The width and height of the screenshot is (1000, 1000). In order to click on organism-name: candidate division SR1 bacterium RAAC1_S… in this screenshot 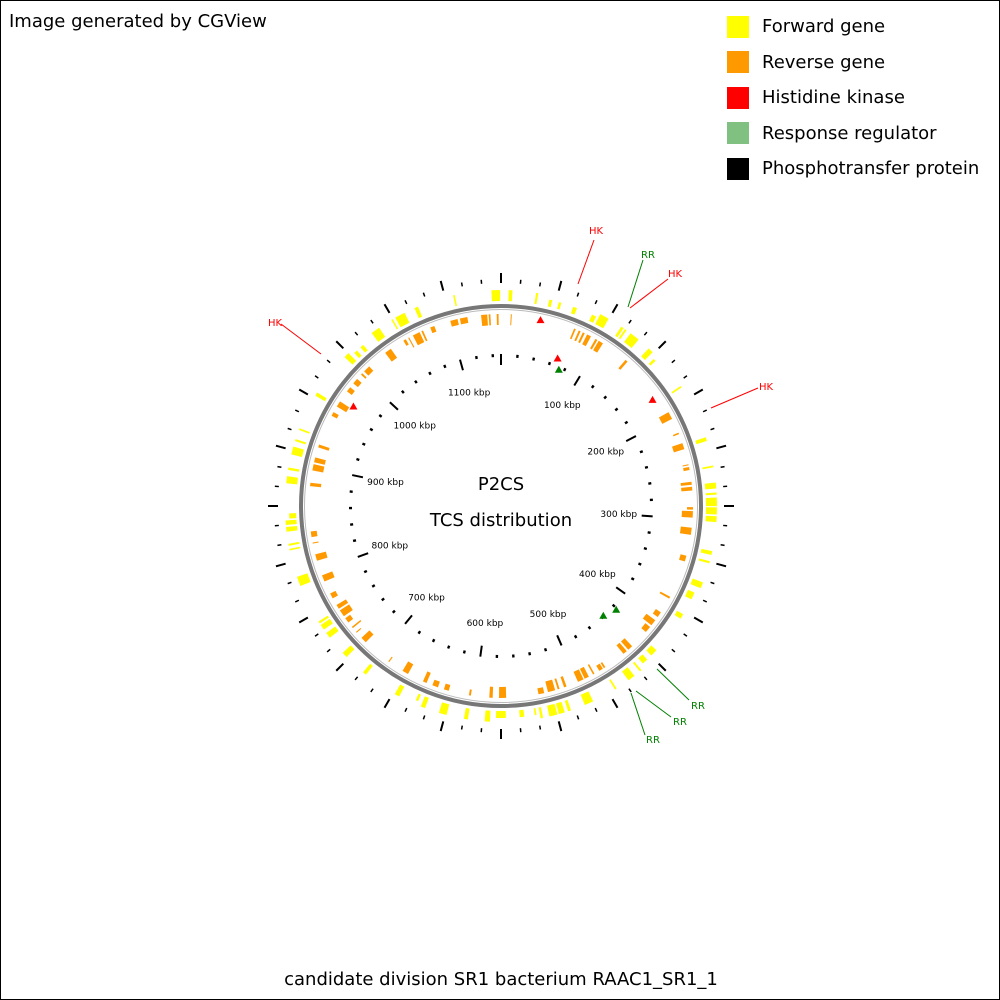, I will do `click(501, 979)`.